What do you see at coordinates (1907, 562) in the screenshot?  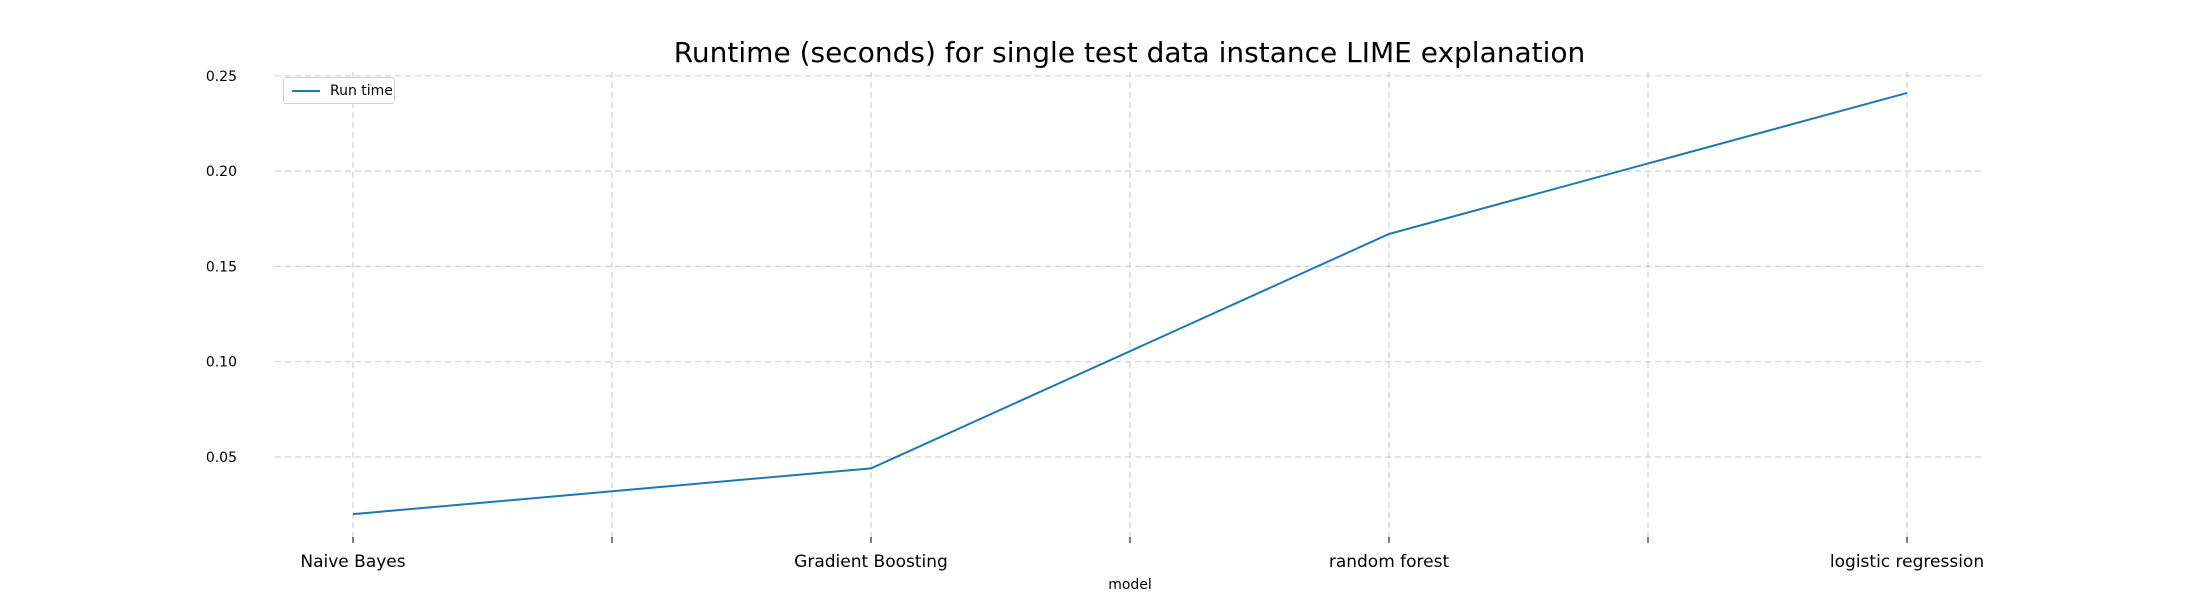 I see `x-tick-label: logistic regression` at bounding box center [1907, 562].